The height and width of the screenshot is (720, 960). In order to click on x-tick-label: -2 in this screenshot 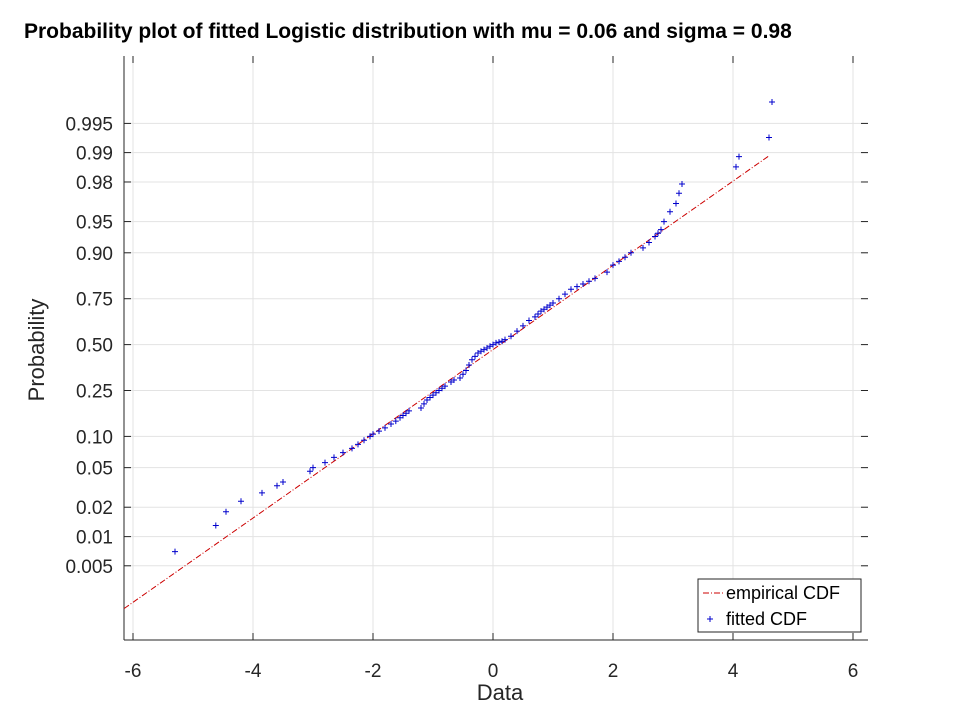, I will do `click(373, 671)`.